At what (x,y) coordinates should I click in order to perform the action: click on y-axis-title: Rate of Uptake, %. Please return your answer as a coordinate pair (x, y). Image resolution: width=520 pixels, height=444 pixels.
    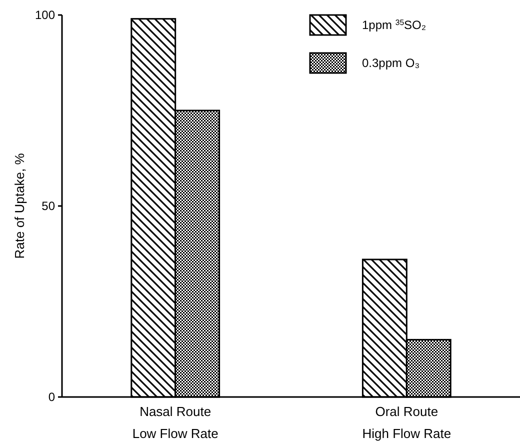
    Looking at the image, I should click on (19, 205).